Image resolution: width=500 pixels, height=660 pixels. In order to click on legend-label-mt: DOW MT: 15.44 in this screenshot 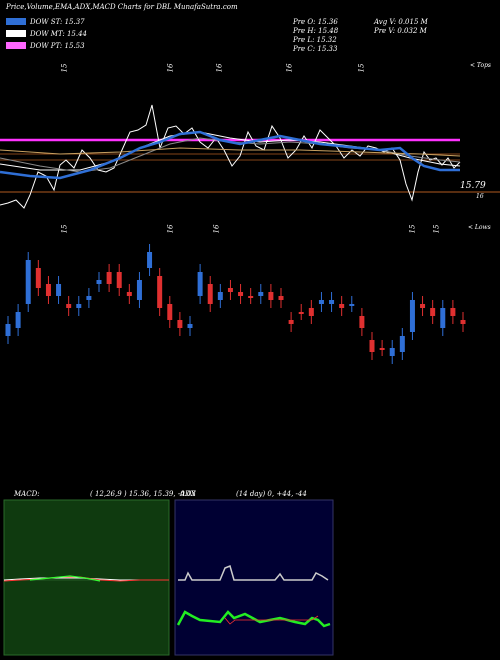, I will do `click(58, 34)`.